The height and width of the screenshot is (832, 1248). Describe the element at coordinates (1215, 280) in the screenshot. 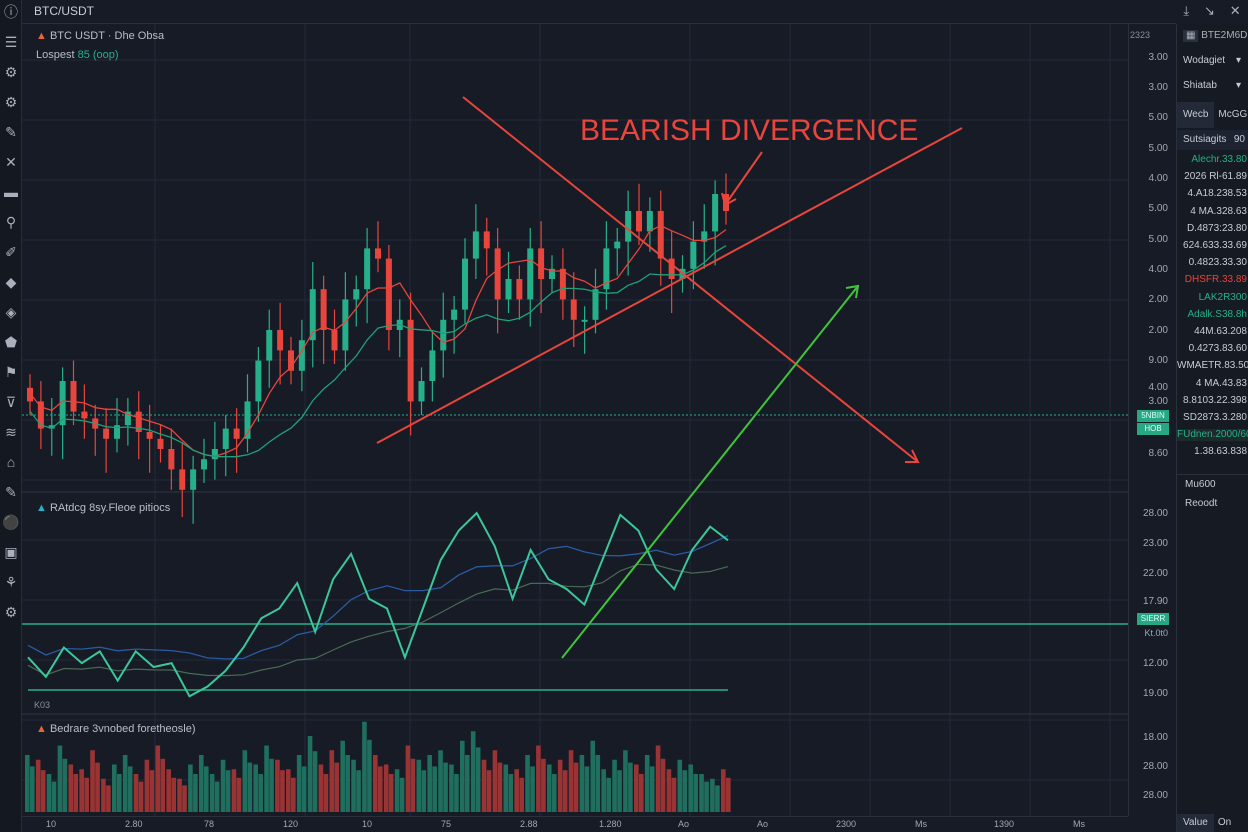

I see `panel-row: DHSFR.33.89` at that location.